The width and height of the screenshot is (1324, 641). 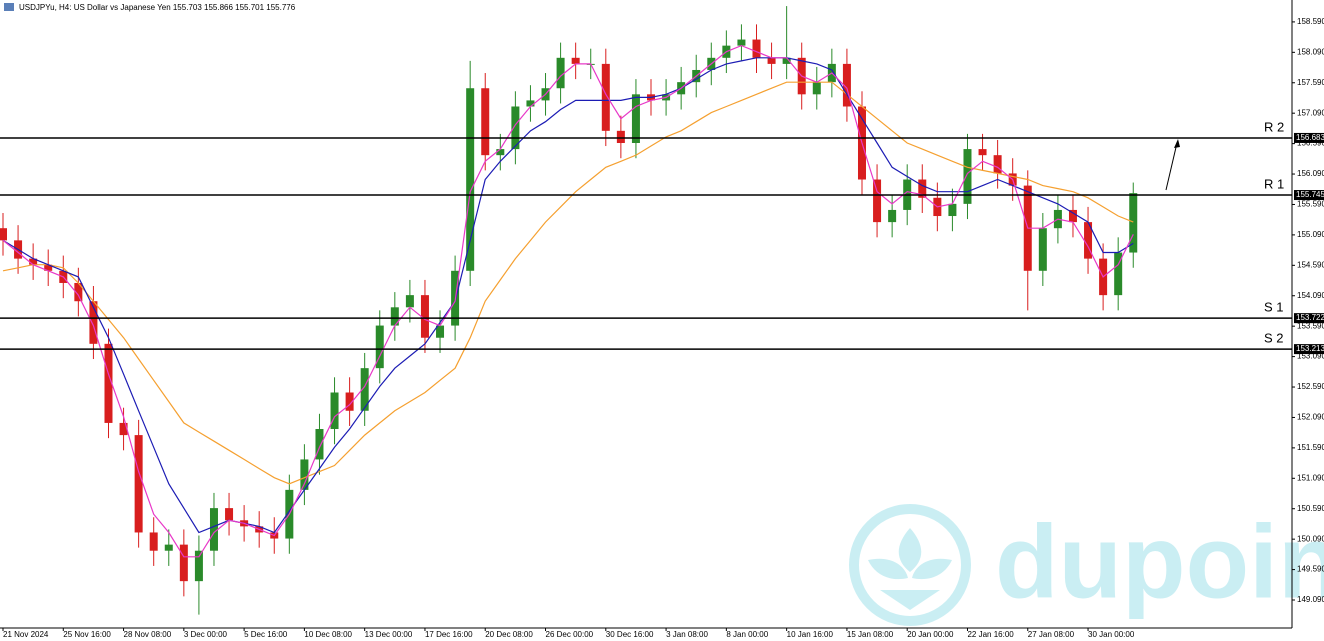 I want to click on price-box-label: 155.745, so click(x=1310, y=194).